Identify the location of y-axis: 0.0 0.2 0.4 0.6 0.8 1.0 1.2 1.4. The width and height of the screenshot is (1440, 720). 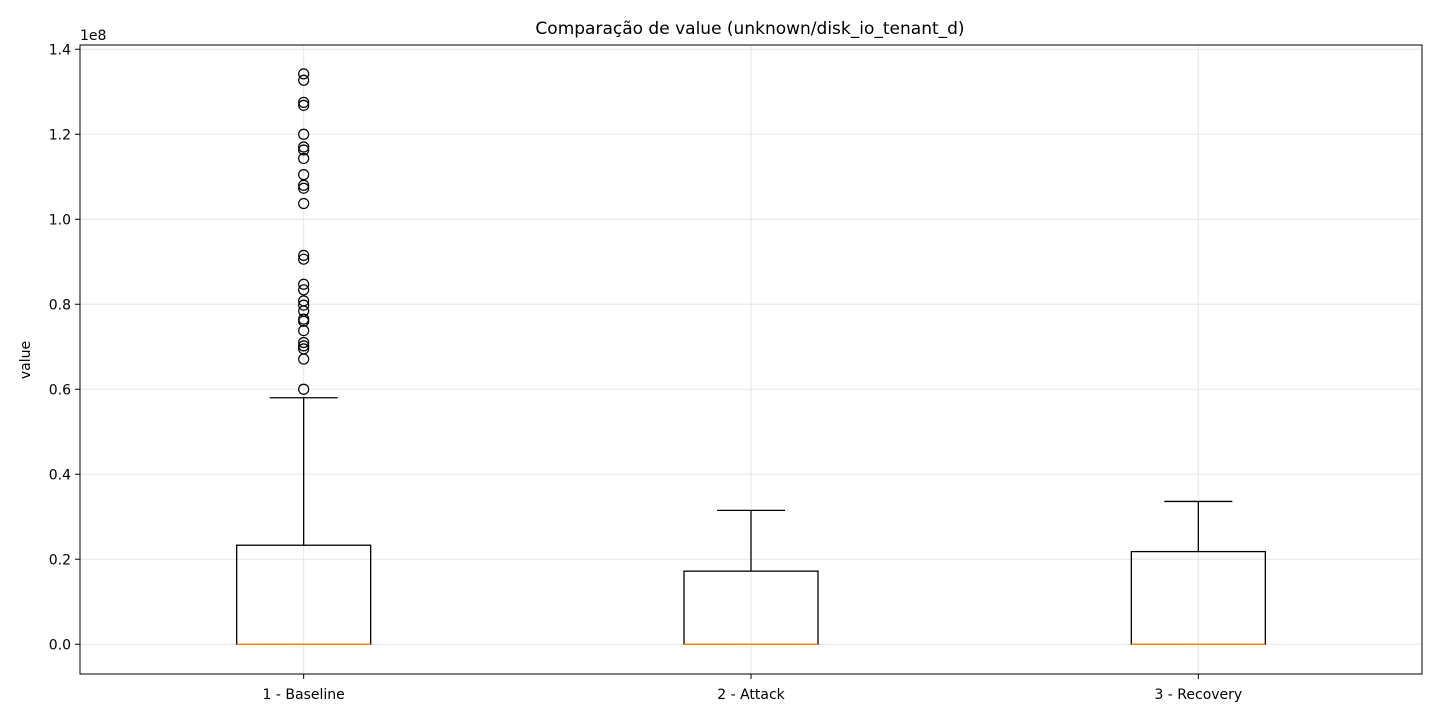
(64, 347).